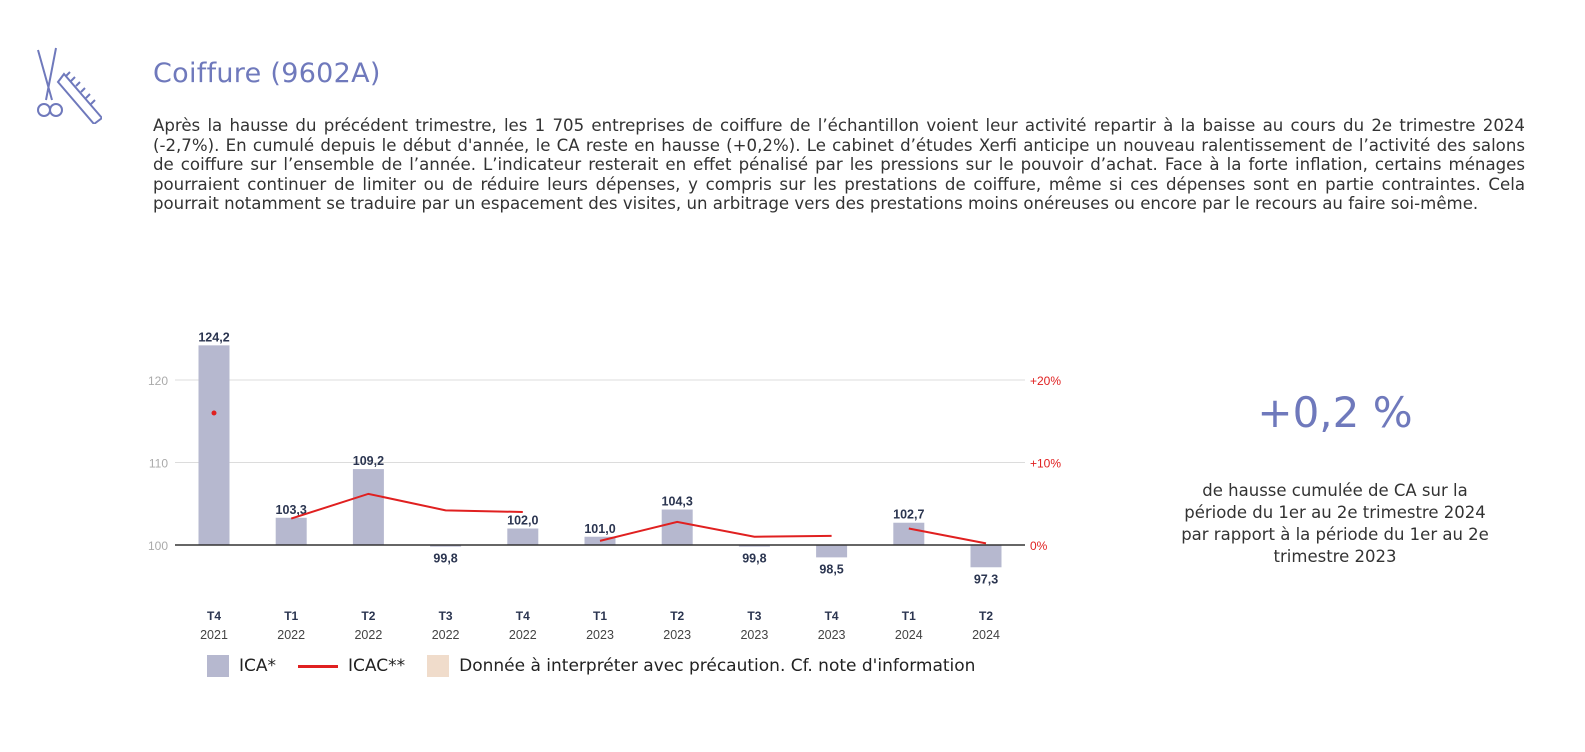 The height and width of the screenshot is (752, 1585). Describe the element at coordinates (258, 666) in the screenshot. I see `legend-ica-label: ICA*` at that location.